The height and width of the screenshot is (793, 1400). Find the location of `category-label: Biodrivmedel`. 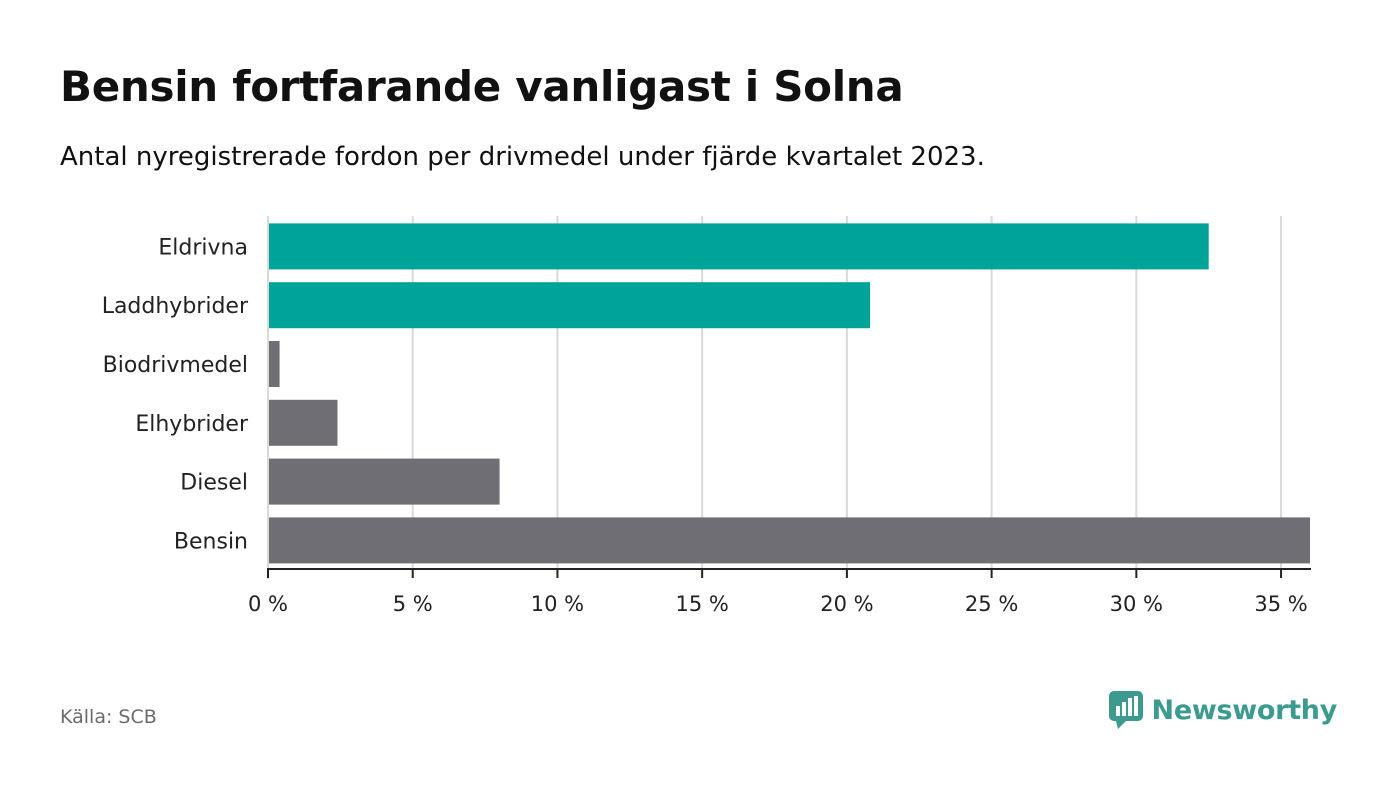

category-label: Biodrivmedel is located at coordinates (175, 365).